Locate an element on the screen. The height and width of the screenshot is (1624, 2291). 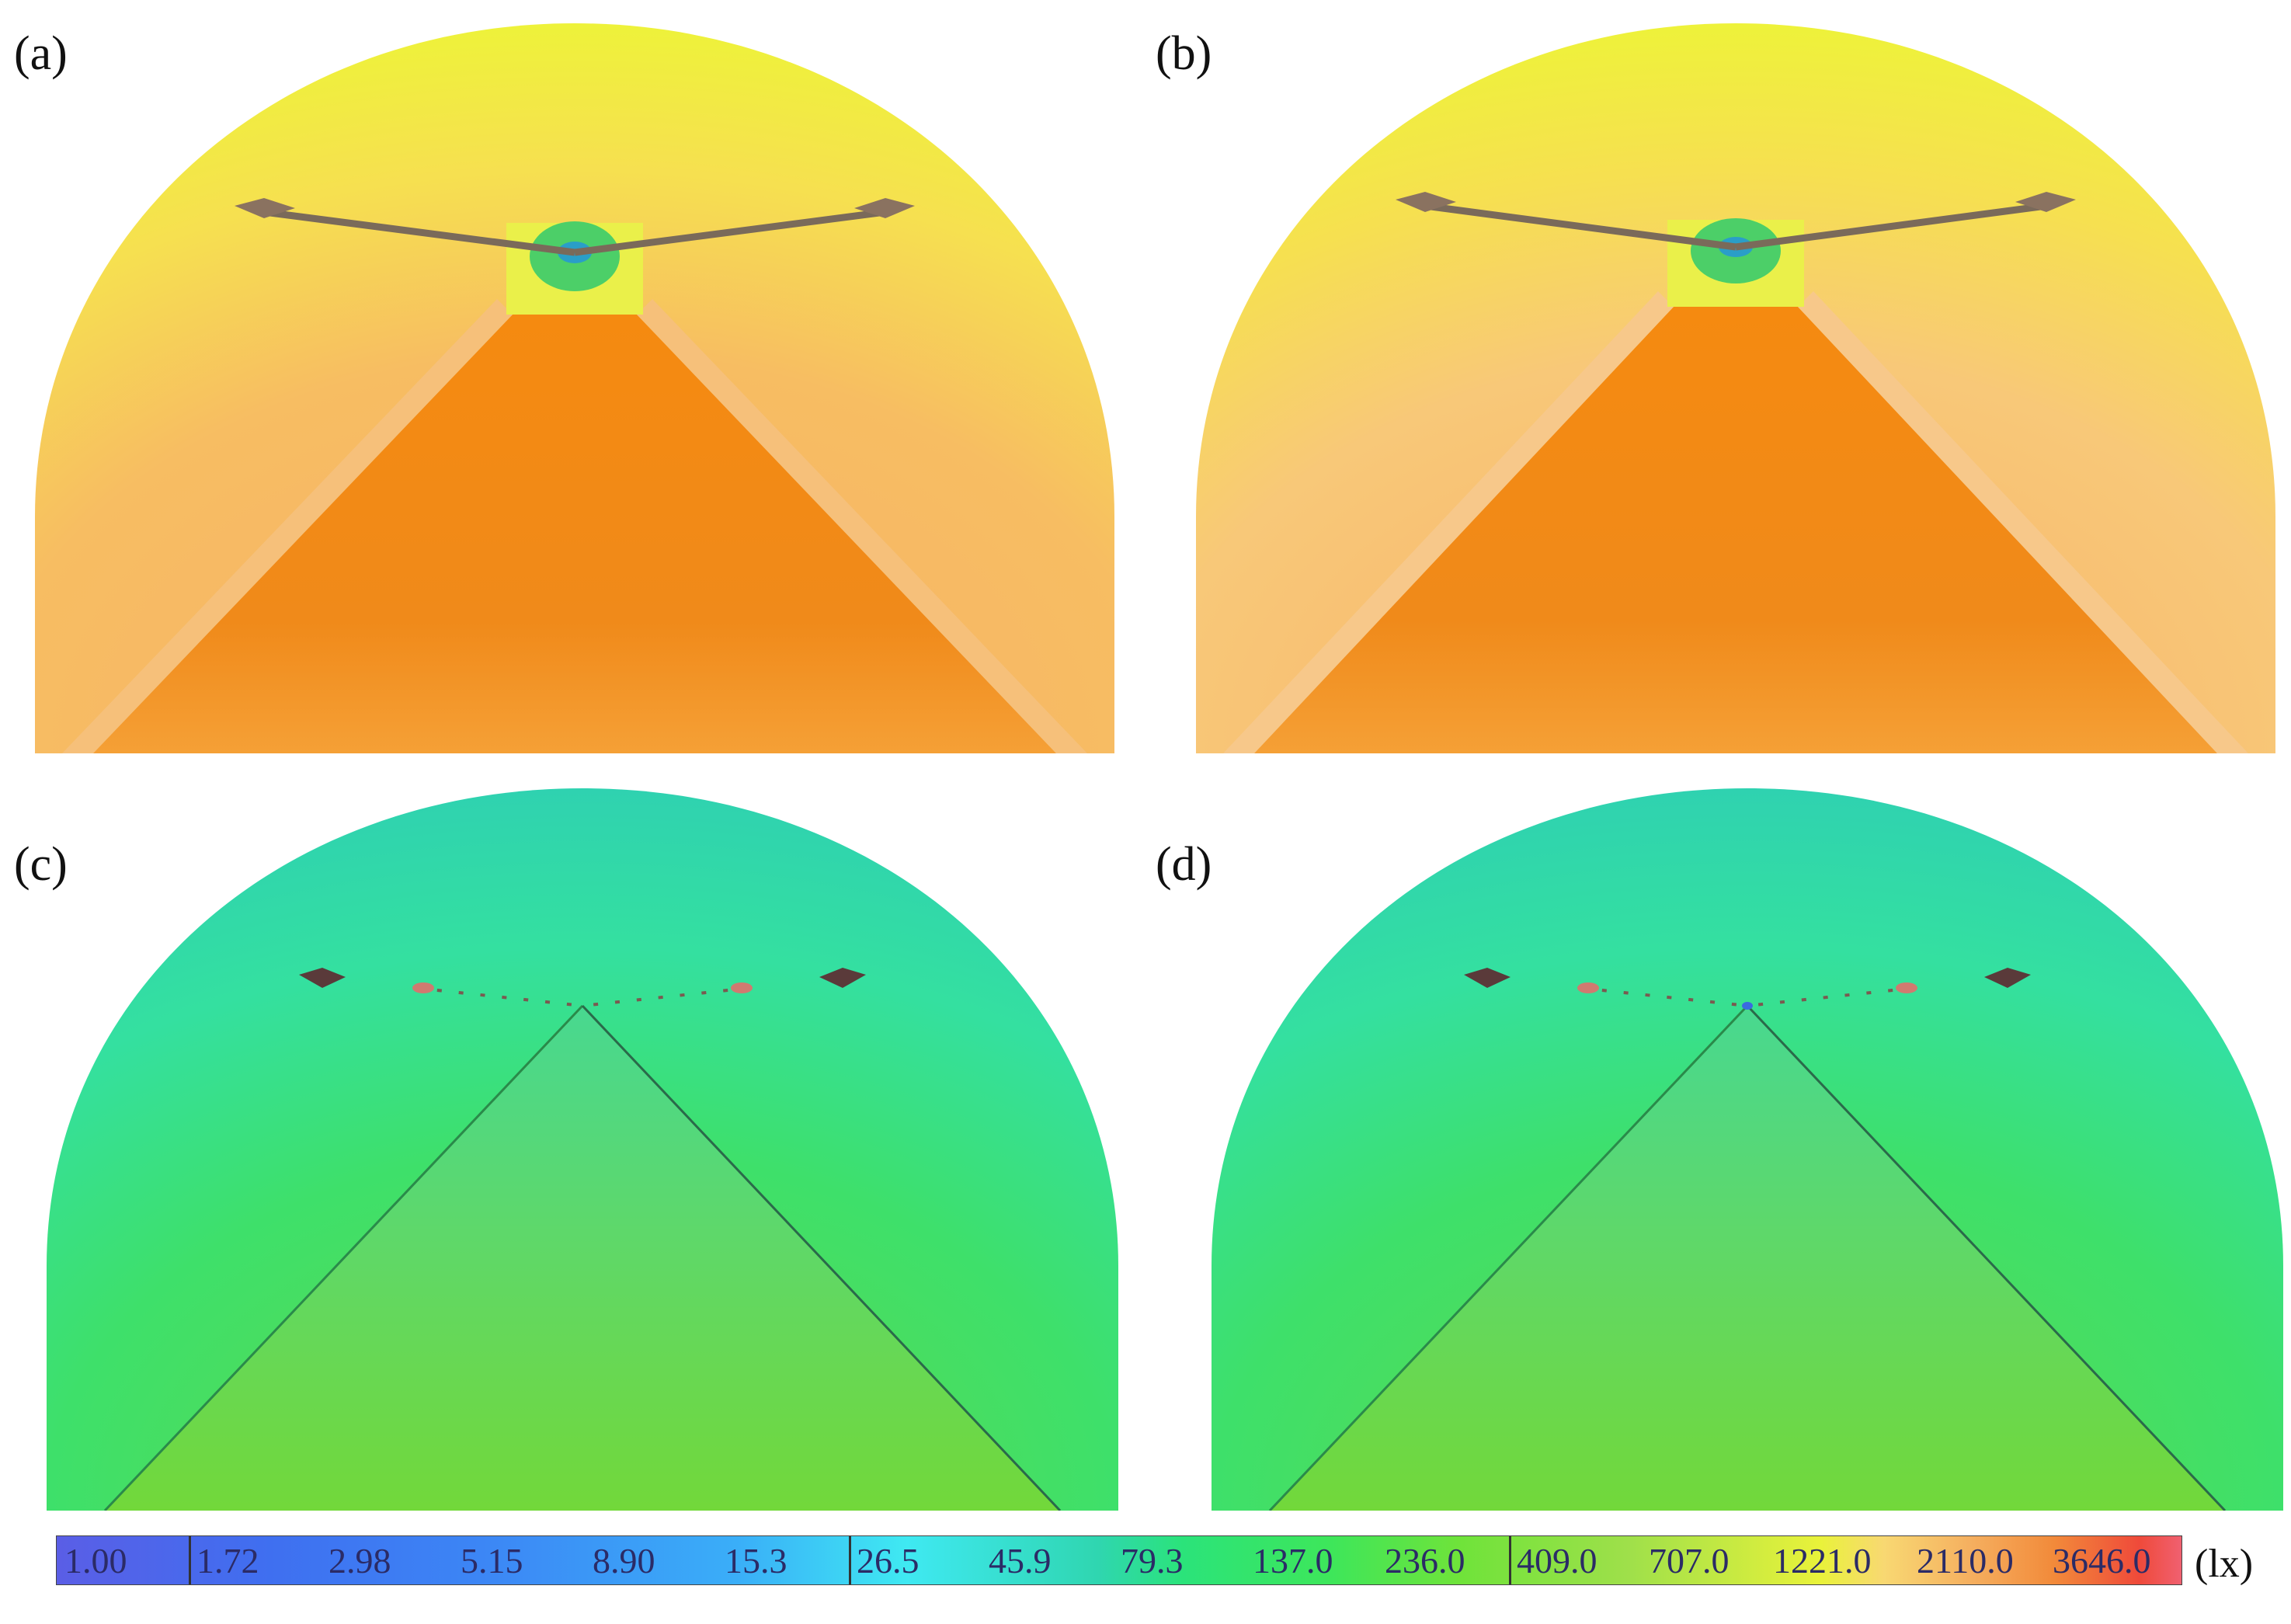
colorbar-tick: 1.72 is located at coordinates (227, 1561).